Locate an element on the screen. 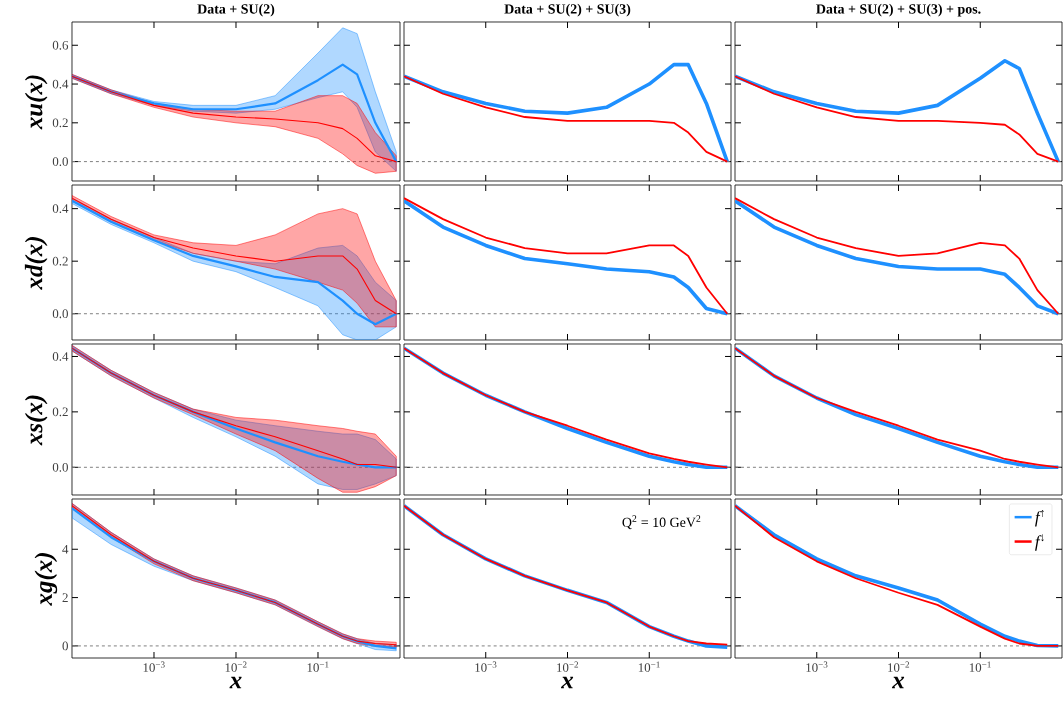 This screenshot has width=1063, height=712. y-tick-label: 0.6 is located at coordinates (60, 45).